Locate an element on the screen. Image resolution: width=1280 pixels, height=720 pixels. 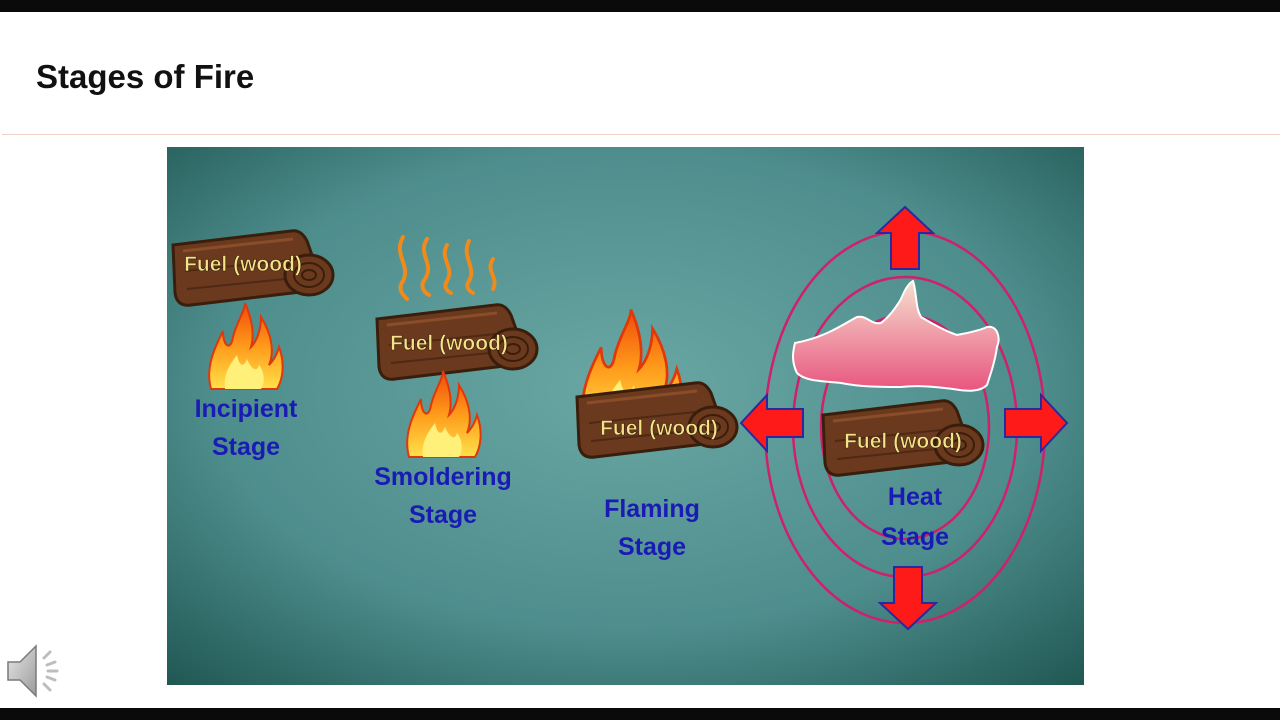
smoke-wisps is located at coordinates (447, 268).